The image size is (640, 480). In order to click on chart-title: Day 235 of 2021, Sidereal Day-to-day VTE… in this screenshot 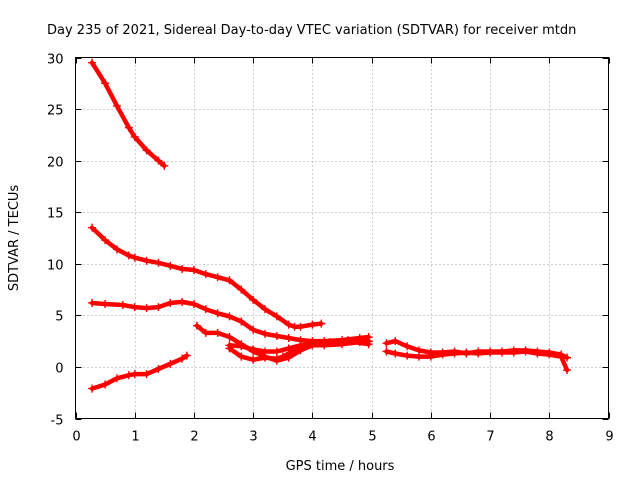, I will do `click(311, 30)`.